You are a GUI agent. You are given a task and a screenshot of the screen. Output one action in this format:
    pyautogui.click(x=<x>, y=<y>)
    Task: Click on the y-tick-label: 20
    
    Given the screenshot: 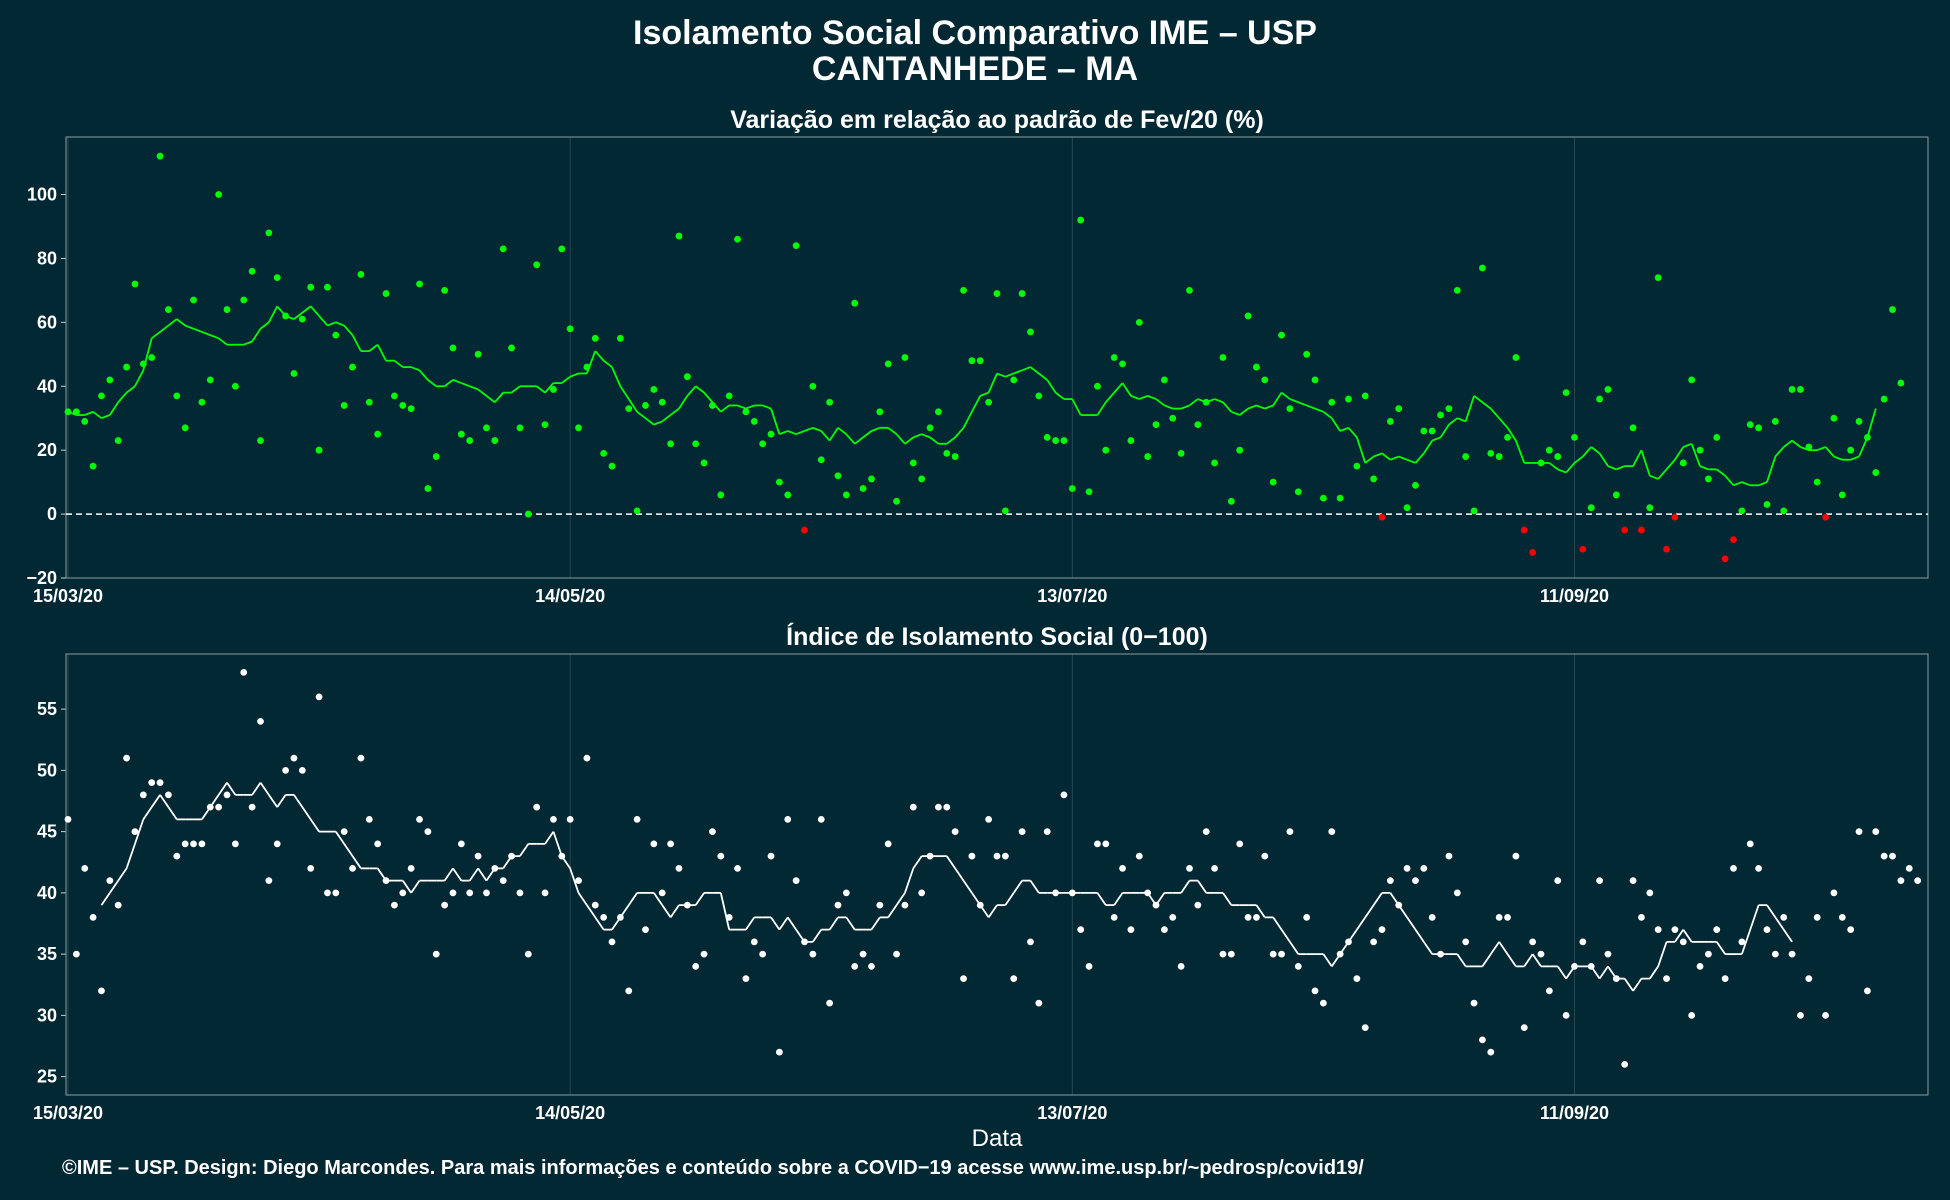 What is the action you would take?
    pyautogui.click(x=47, y=450)
    